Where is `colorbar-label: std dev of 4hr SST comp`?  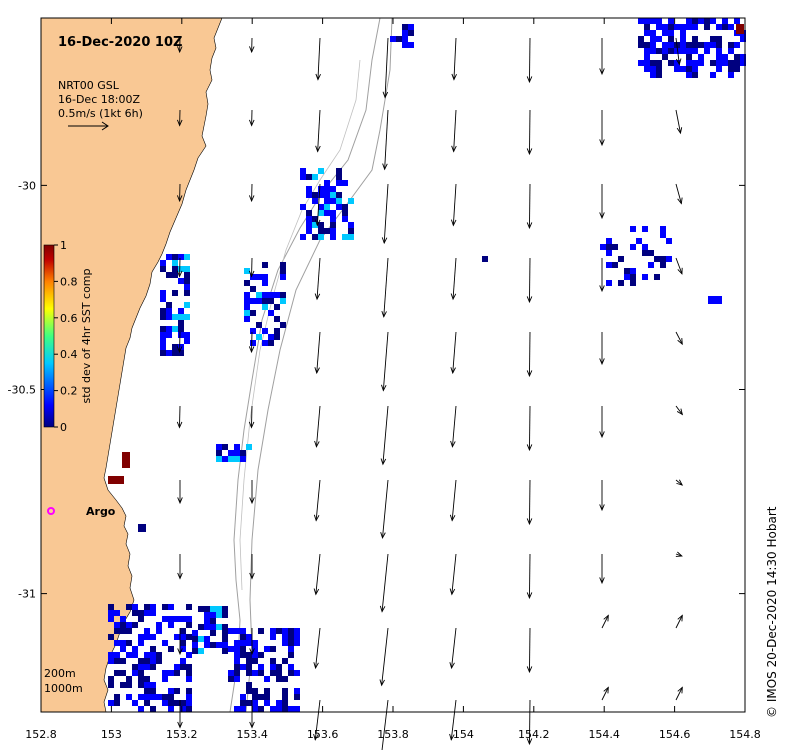
colorbar-label: std dev of 4hr SST comp is located at coordinates (86, 335).